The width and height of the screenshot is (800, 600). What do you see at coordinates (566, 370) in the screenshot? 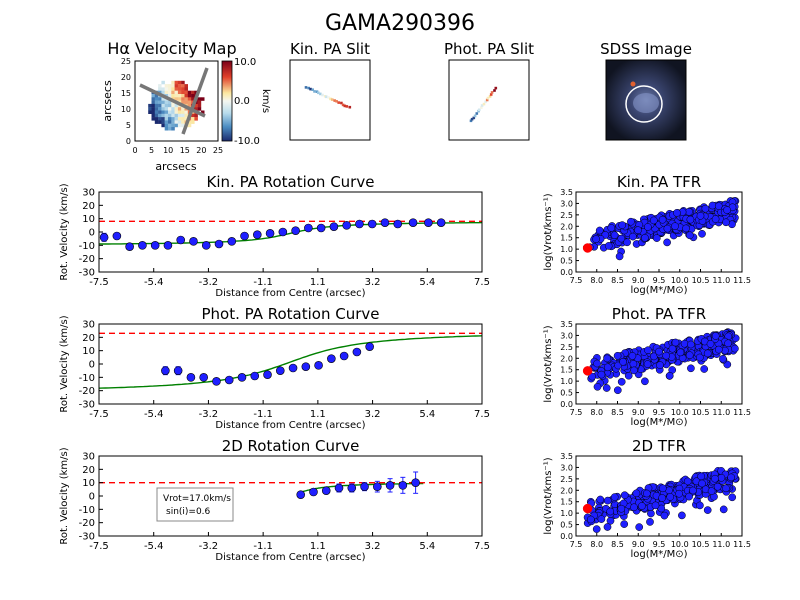
I see `y-tick-label: 1.5` at bounding box center [566, 370].